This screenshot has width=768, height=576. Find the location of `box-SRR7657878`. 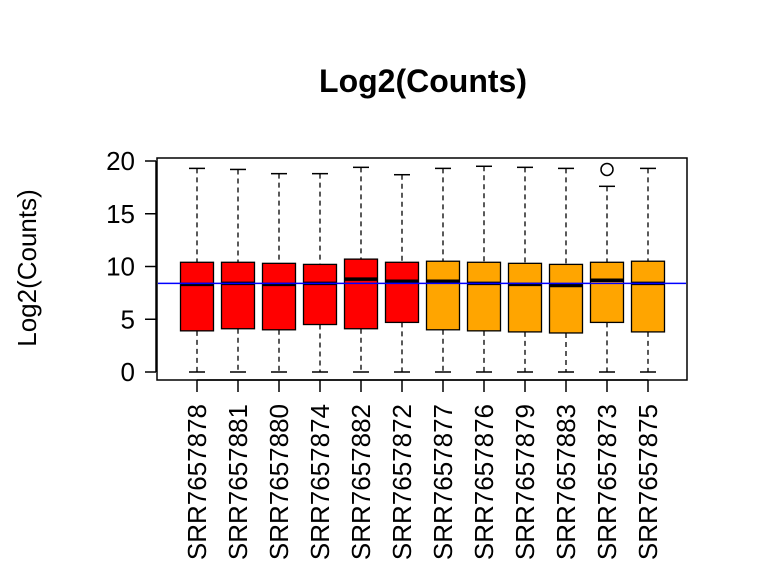

box-SRR7657878 is located at coordinates (197, 270).